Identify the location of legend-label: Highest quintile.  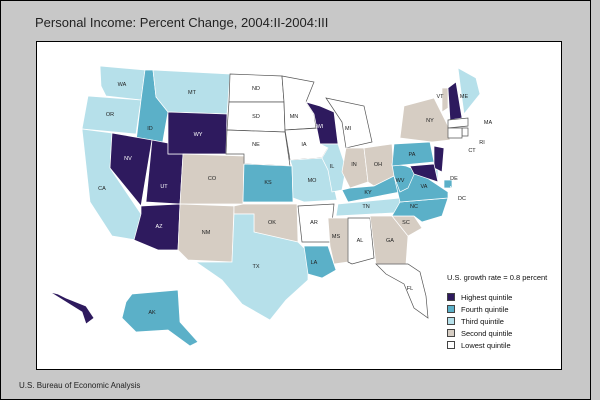
(487, 297).